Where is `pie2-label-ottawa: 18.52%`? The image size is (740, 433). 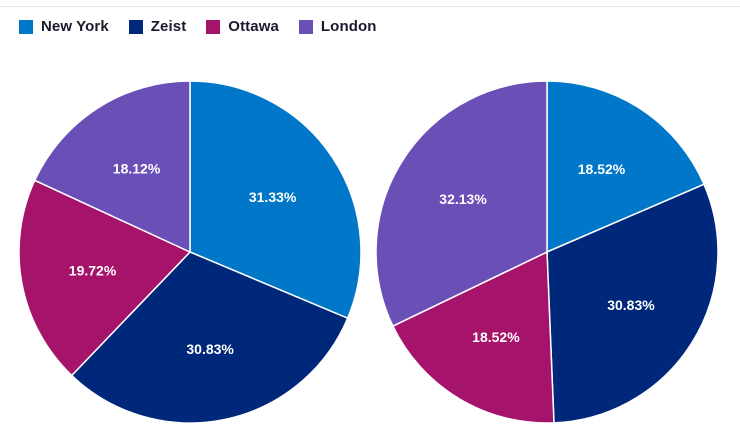
pie2-label-ottawa: 18.52% is located at coordinates (496, 337).